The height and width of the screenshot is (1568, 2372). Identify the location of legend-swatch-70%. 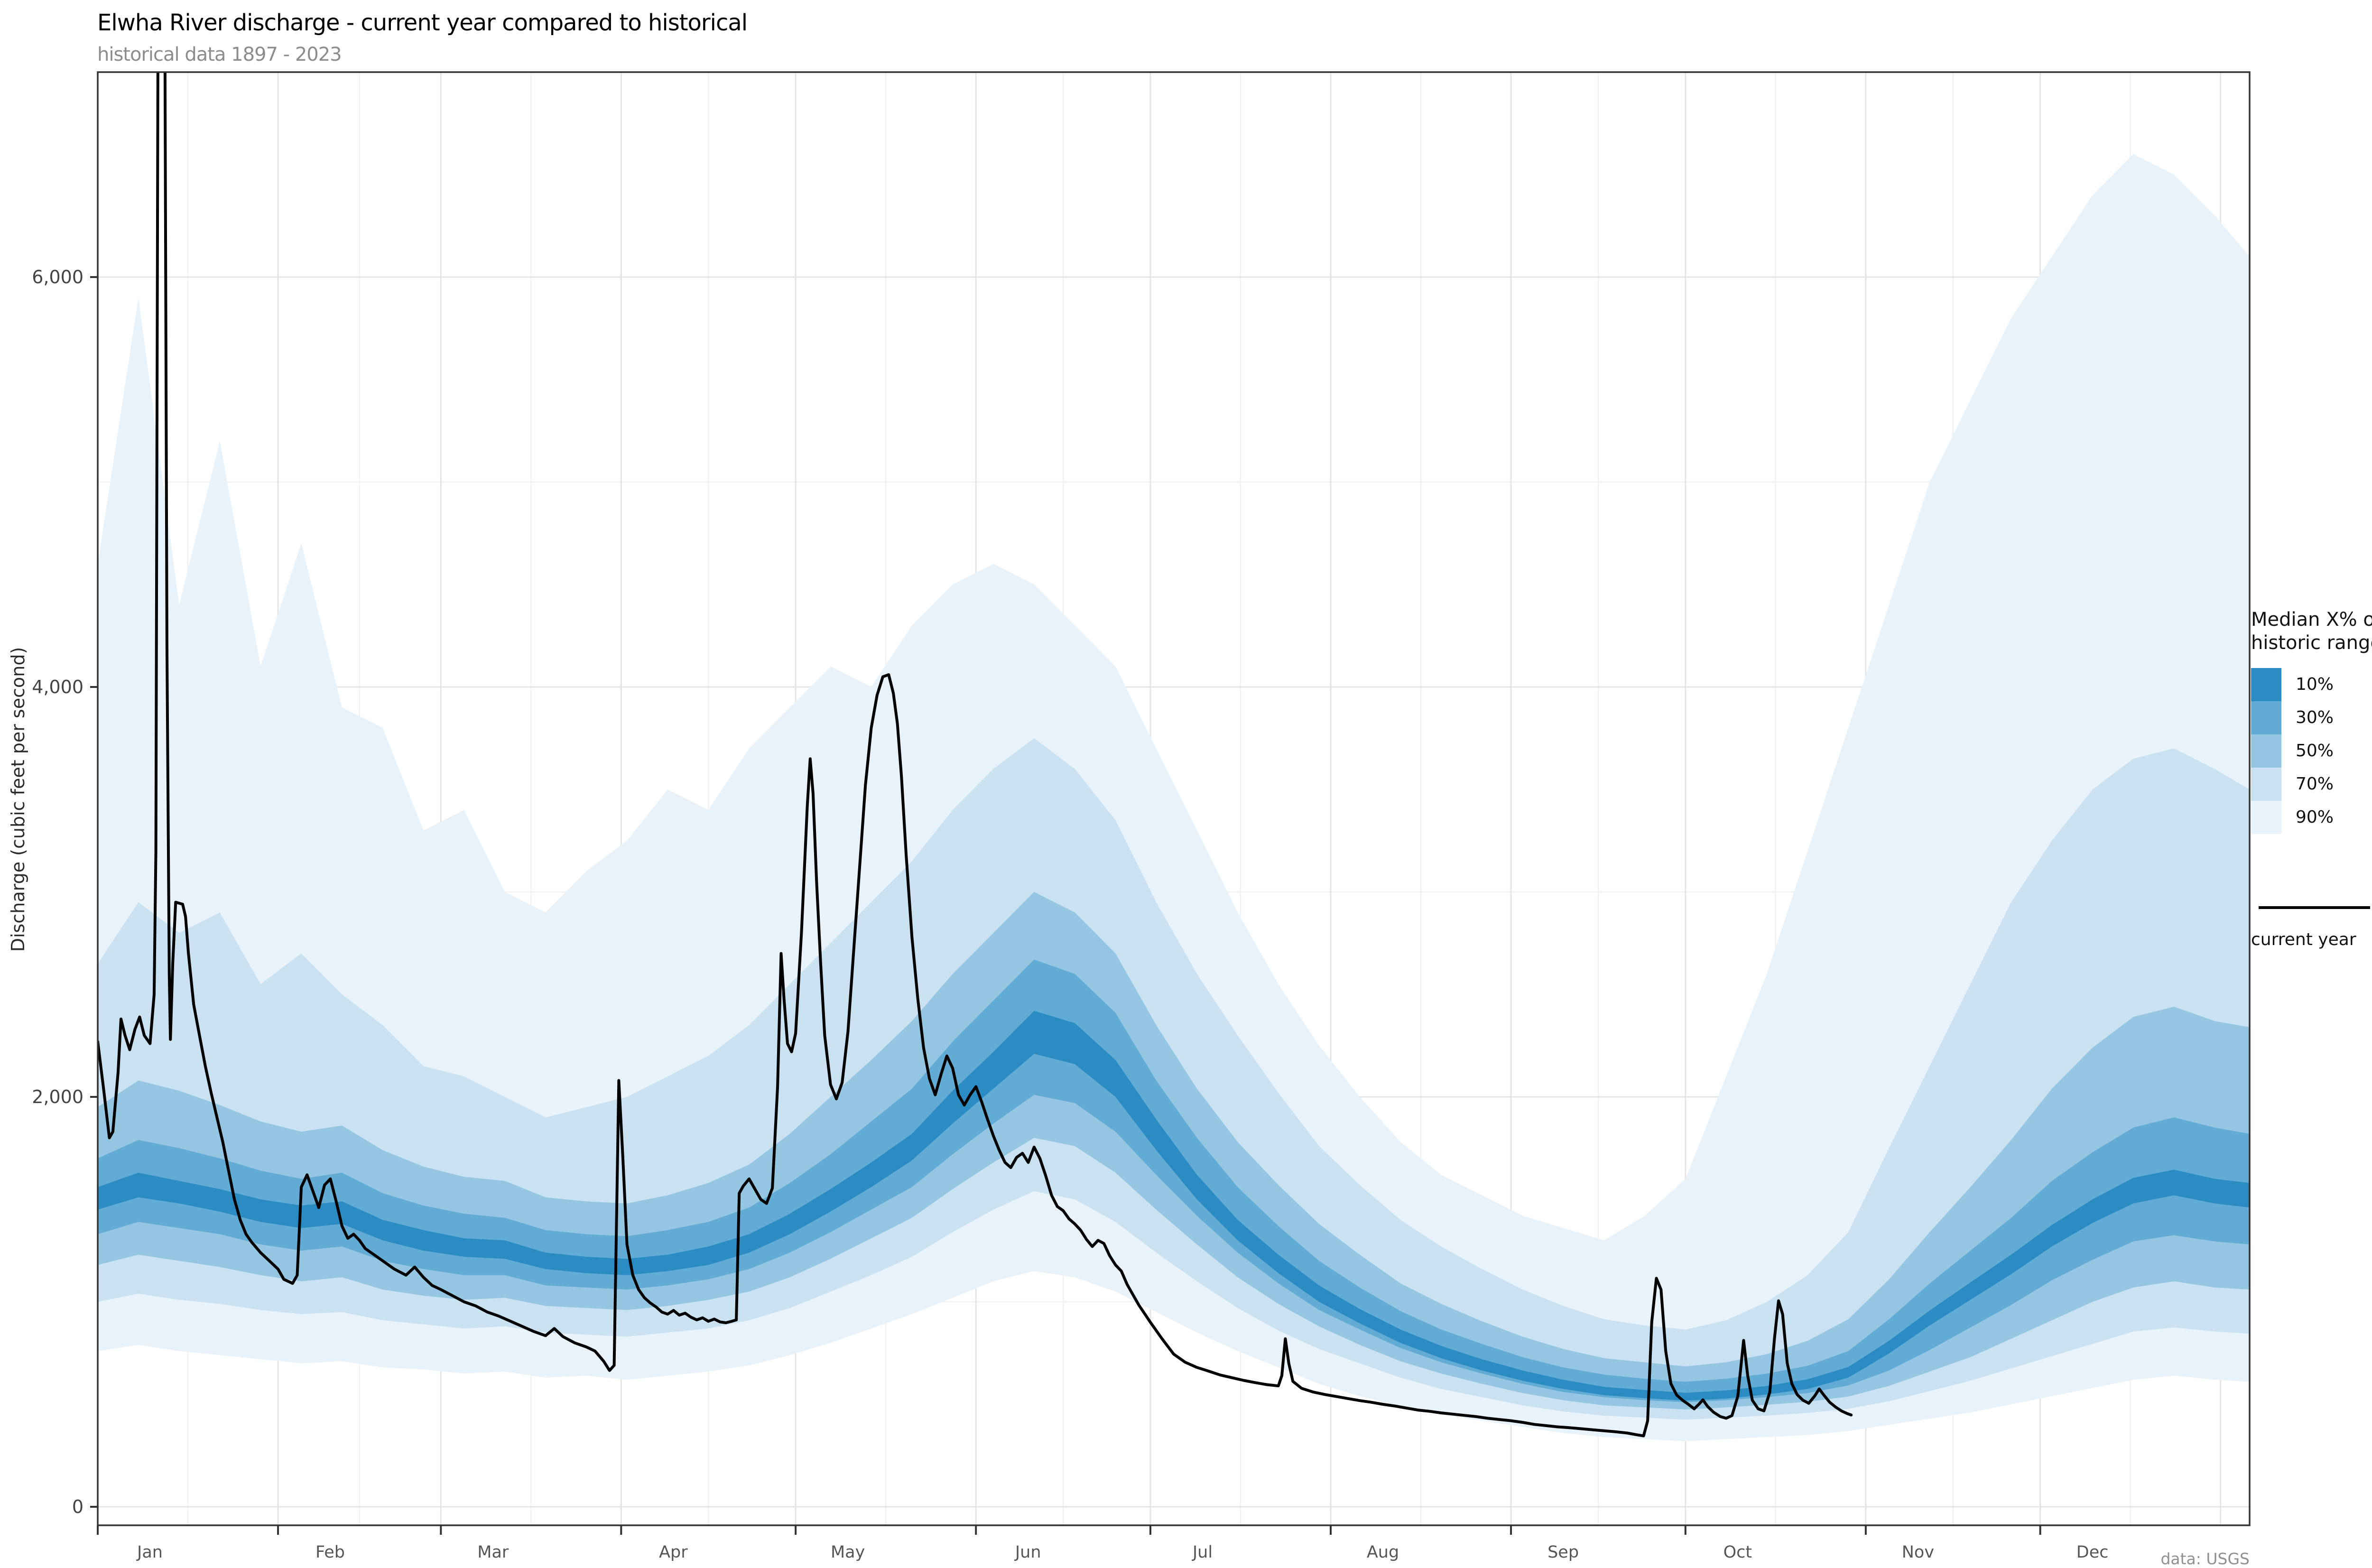
(2266, 784).